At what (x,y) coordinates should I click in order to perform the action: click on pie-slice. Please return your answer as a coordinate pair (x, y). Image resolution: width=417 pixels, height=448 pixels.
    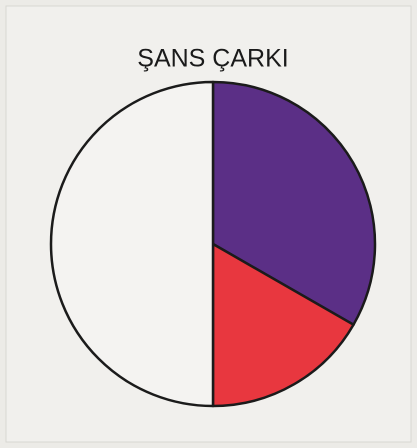
    Looking at the image, I should click on (283, 325).